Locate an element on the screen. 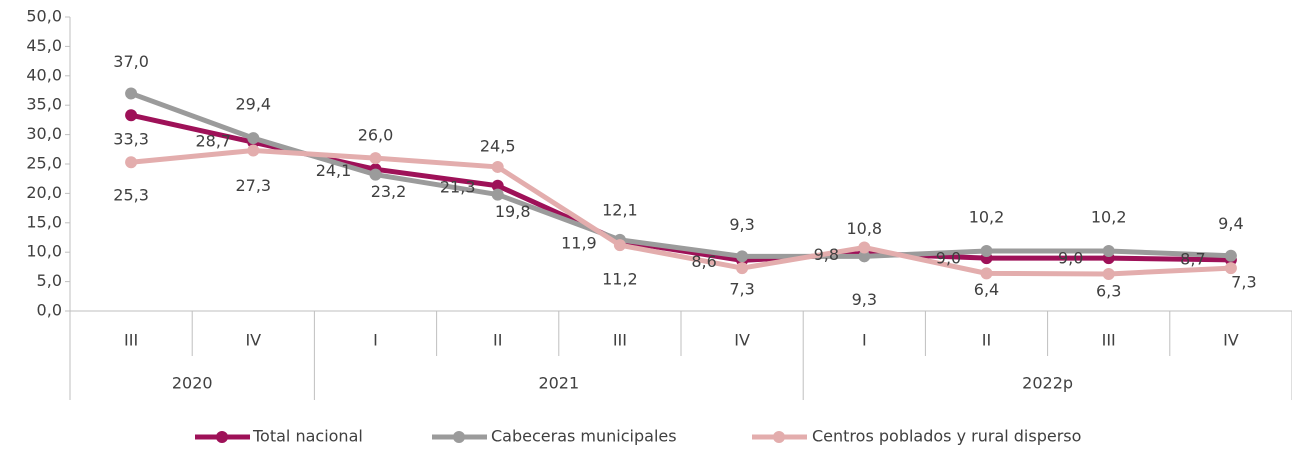 This screenshot has height=450, width=1292. data-label: 37,0 is located at coordinates (131, 61).